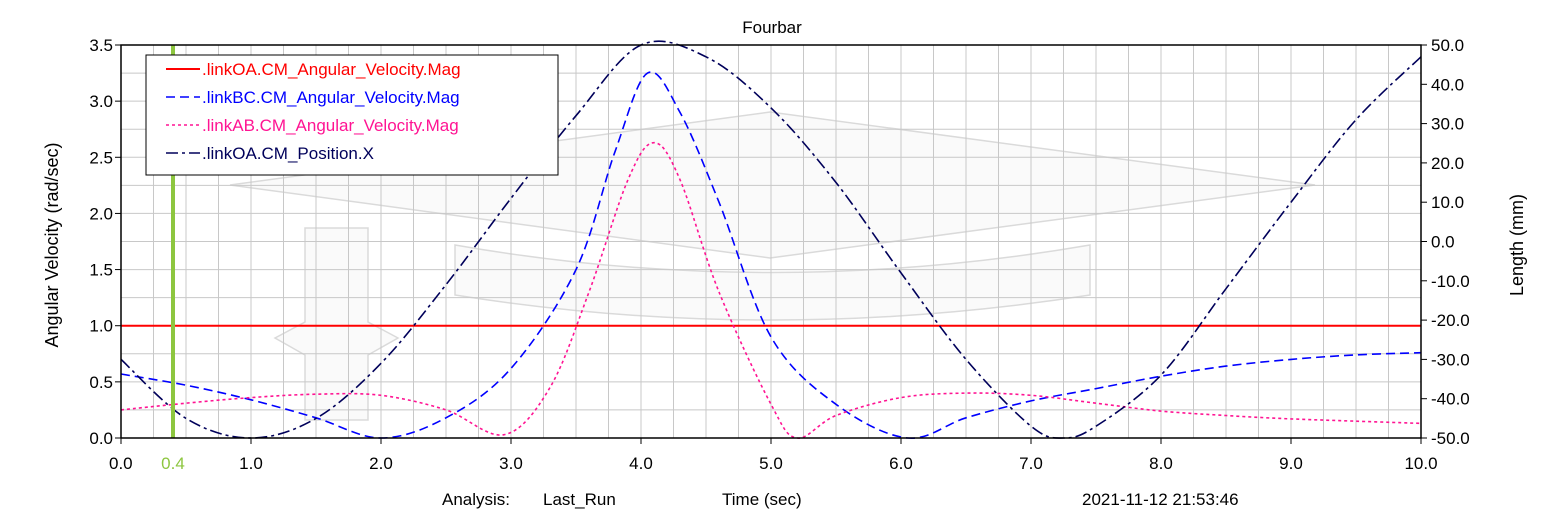  I want to click on legend-entry-4: .linkOA.CM_Position.X, so click(288, 153).